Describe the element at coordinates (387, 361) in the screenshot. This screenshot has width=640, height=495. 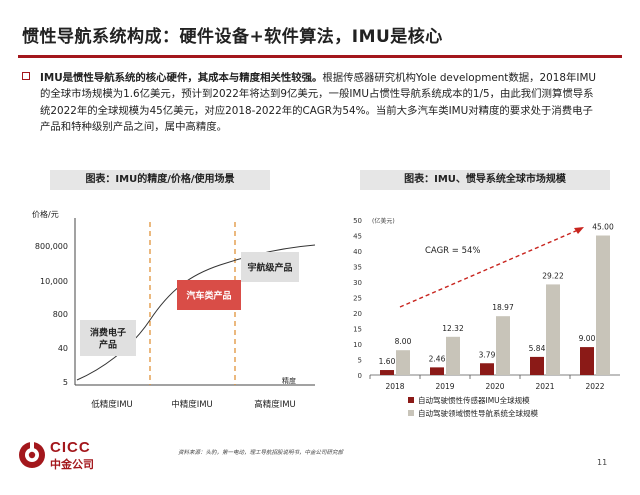
I see `bar-value-label: 1.60` at that location.